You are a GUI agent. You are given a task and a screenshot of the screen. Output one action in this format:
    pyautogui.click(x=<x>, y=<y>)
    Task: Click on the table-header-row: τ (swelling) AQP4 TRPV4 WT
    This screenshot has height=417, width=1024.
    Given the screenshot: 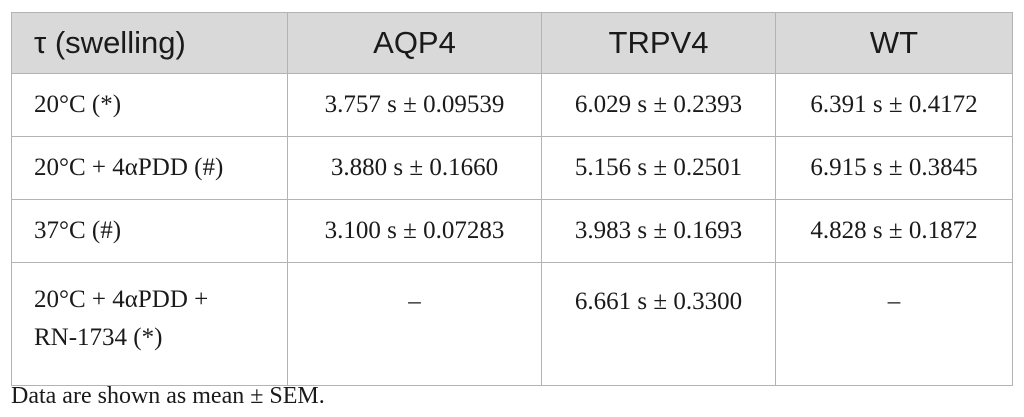 What is the action you would take?
    pyautogui.click(x=512, y=43)
    